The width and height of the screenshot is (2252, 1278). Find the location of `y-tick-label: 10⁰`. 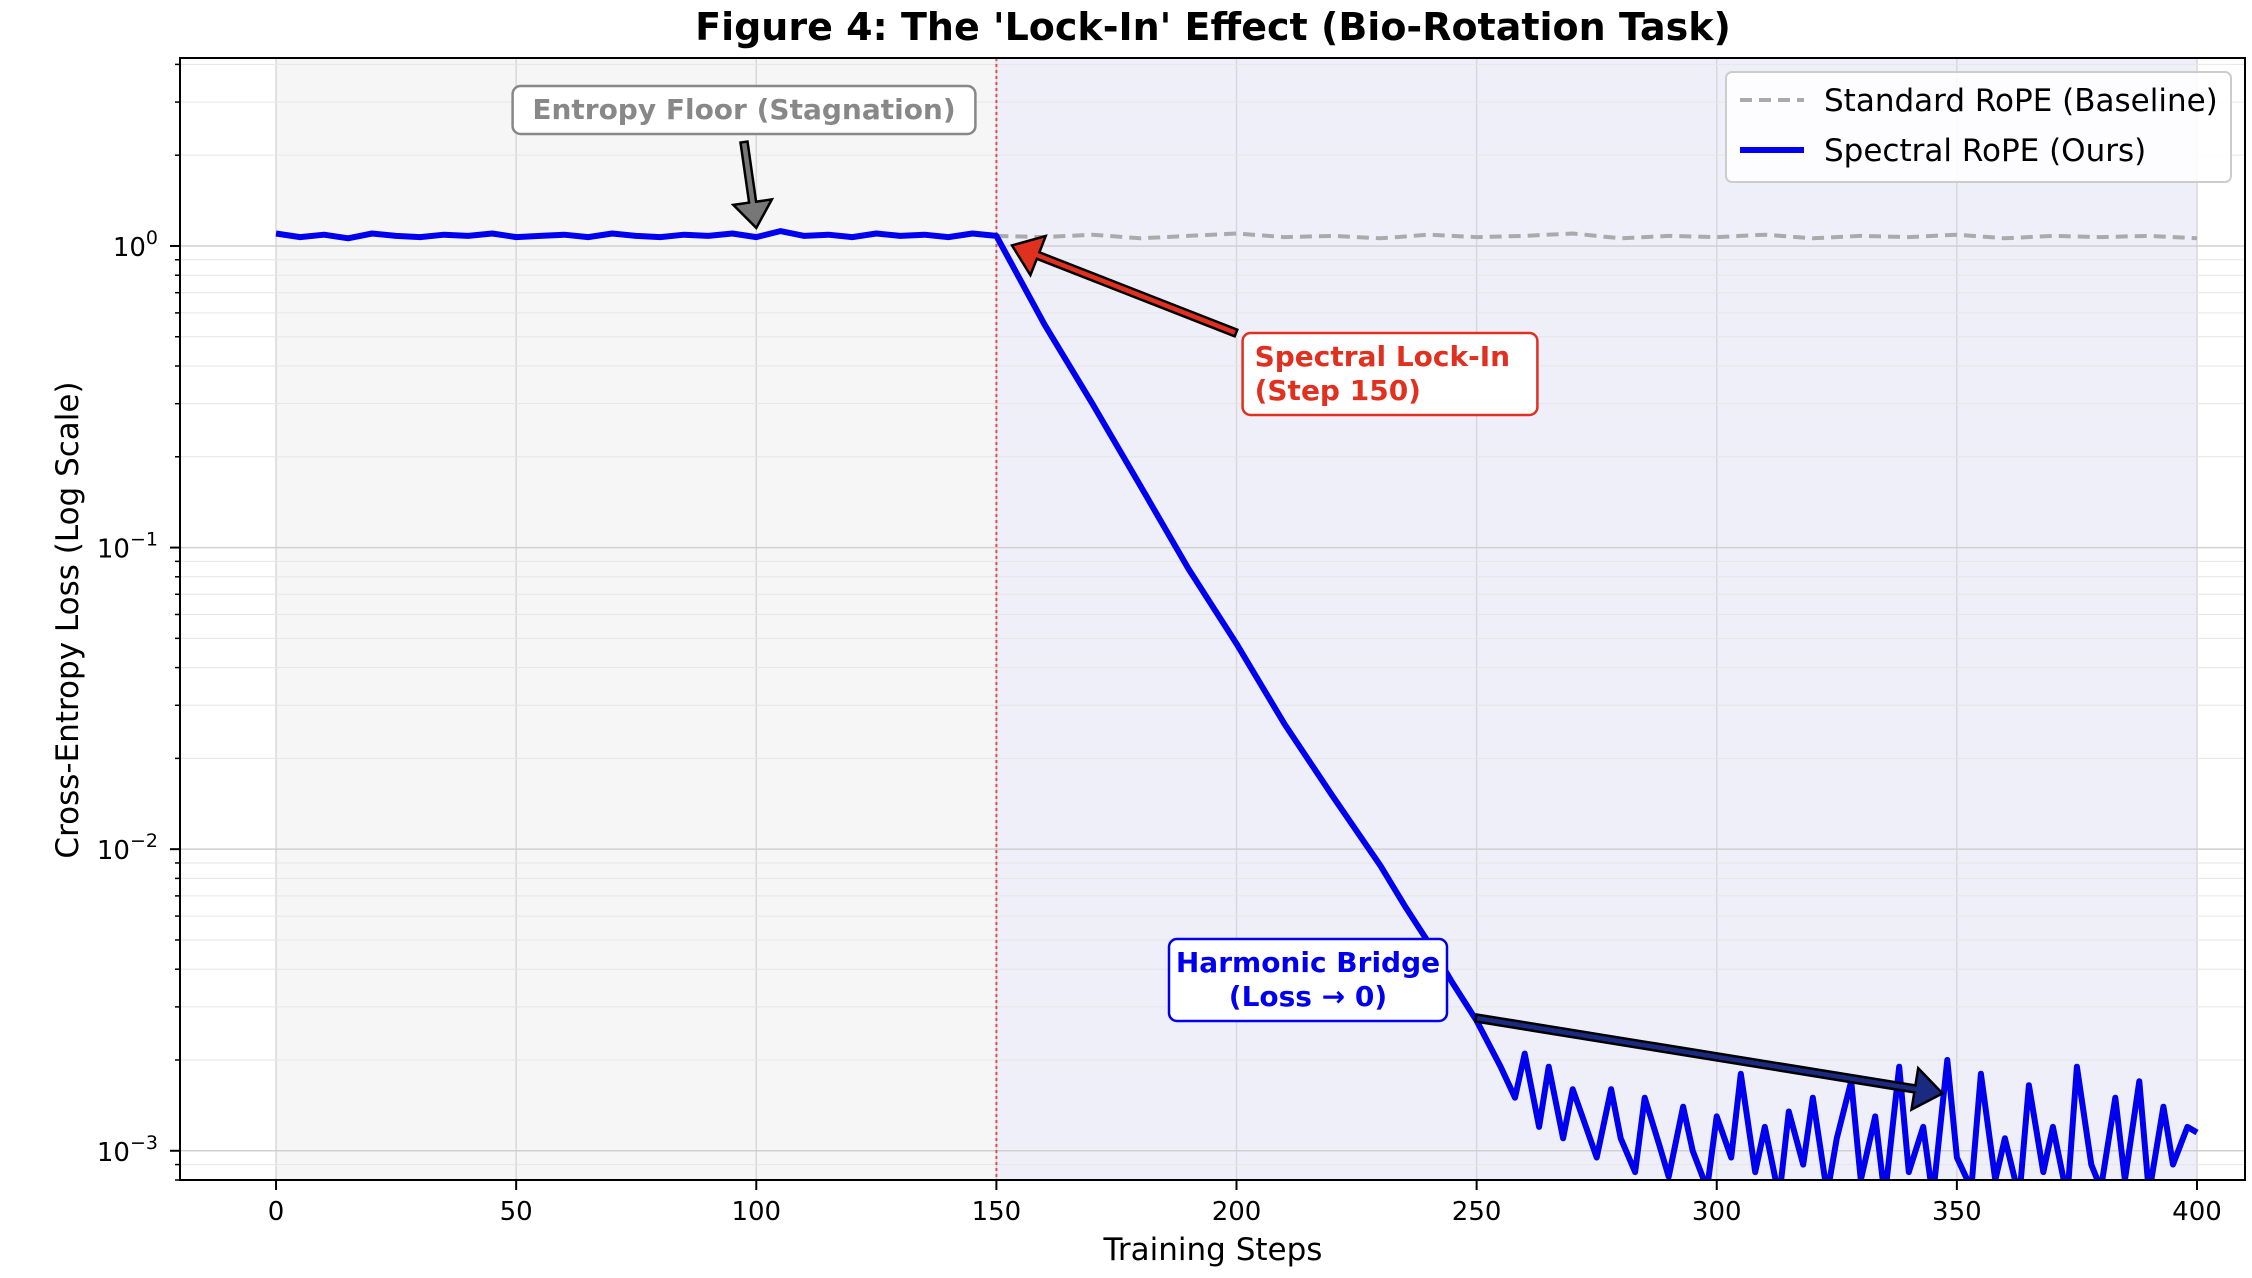

y-tick-label: 10⁰ is located at coordinates (135, 245).